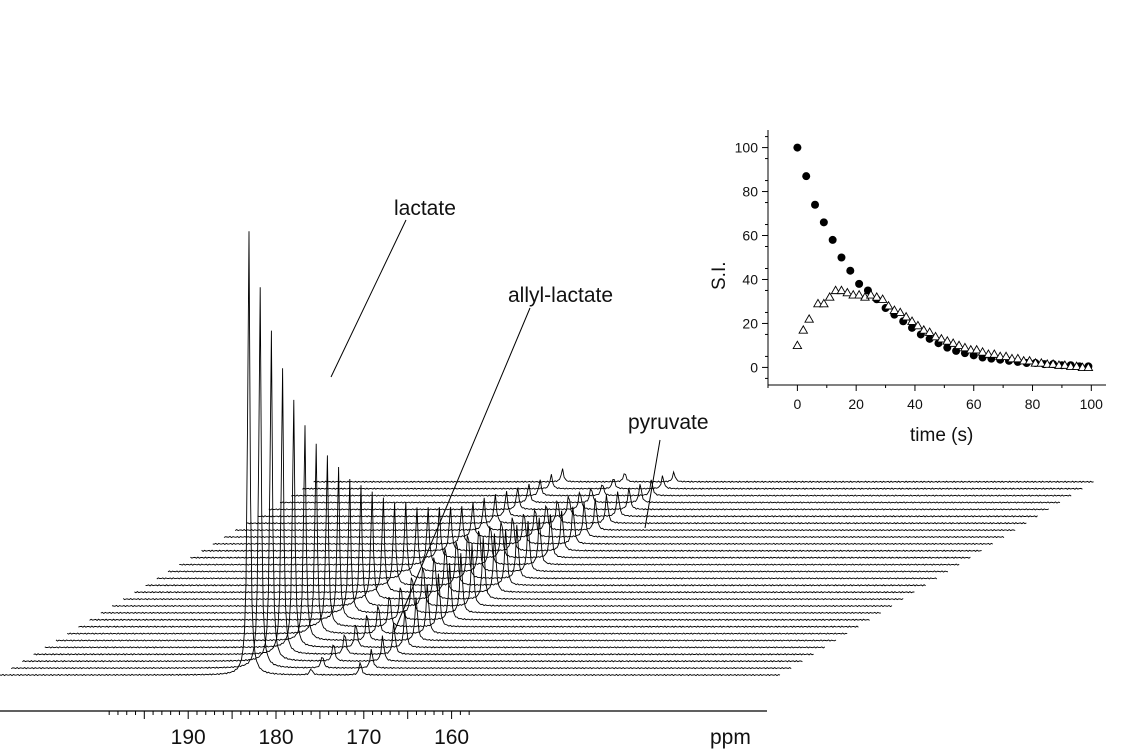 Image resolution: width=1121 pixels, height=749 pixels. What do you see at coordinates (320, 737) in the screenshot?
I see `ppm-axis-tick-labels: 190 180 170 160` at bounding box center [320, 737].